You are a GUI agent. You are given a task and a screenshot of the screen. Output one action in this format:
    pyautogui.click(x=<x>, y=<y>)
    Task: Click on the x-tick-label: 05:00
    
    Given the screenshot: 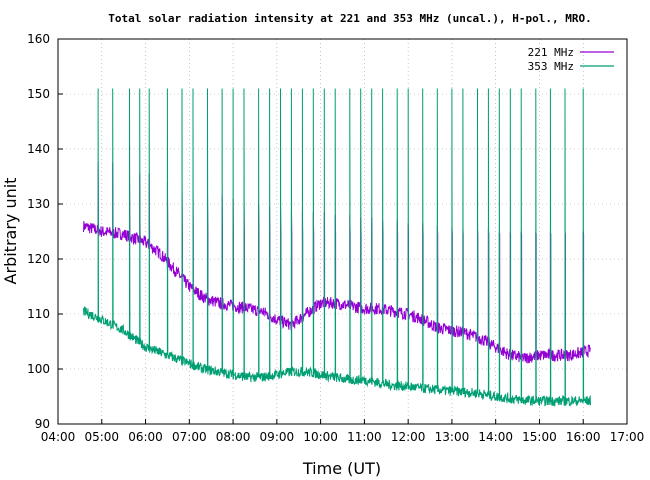 What is the action you would take?
    pyautogui.click(x=101, y=437)
    